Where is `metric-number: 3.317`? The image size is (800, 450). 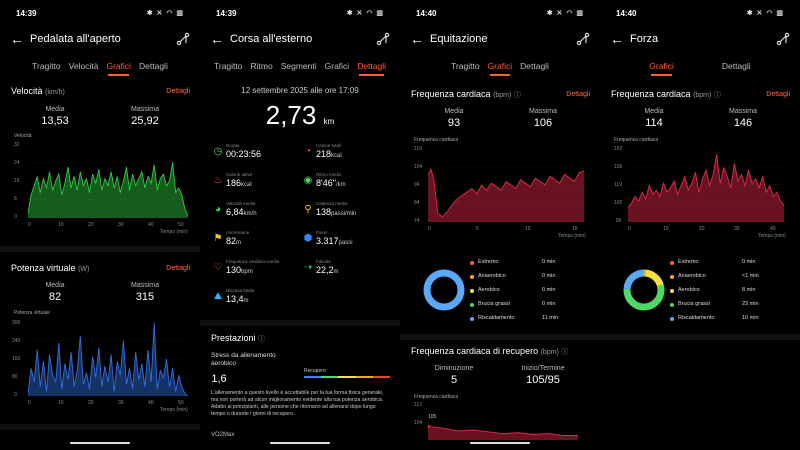
metric-number: 3.317 is located at coordinates (327, 241).